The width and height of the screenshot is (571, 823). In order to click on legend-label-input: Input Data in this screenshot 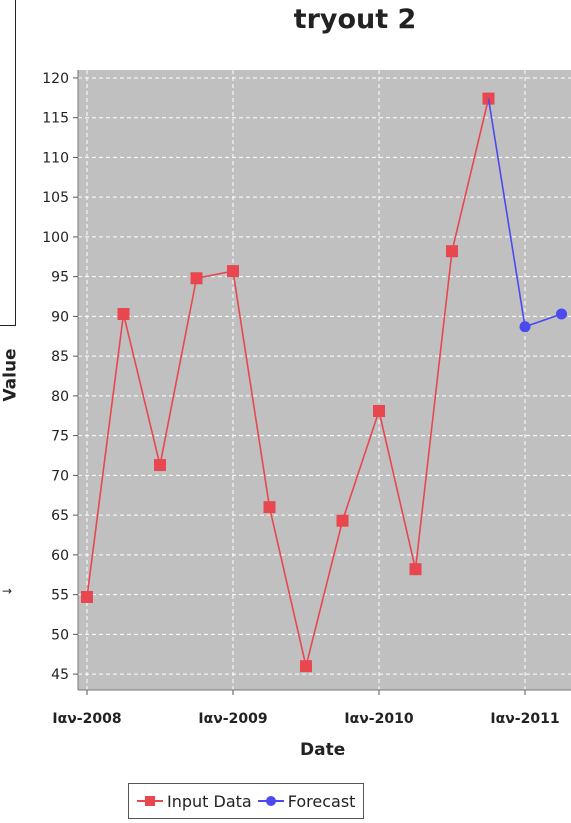, I will do `click(209, 801)`.